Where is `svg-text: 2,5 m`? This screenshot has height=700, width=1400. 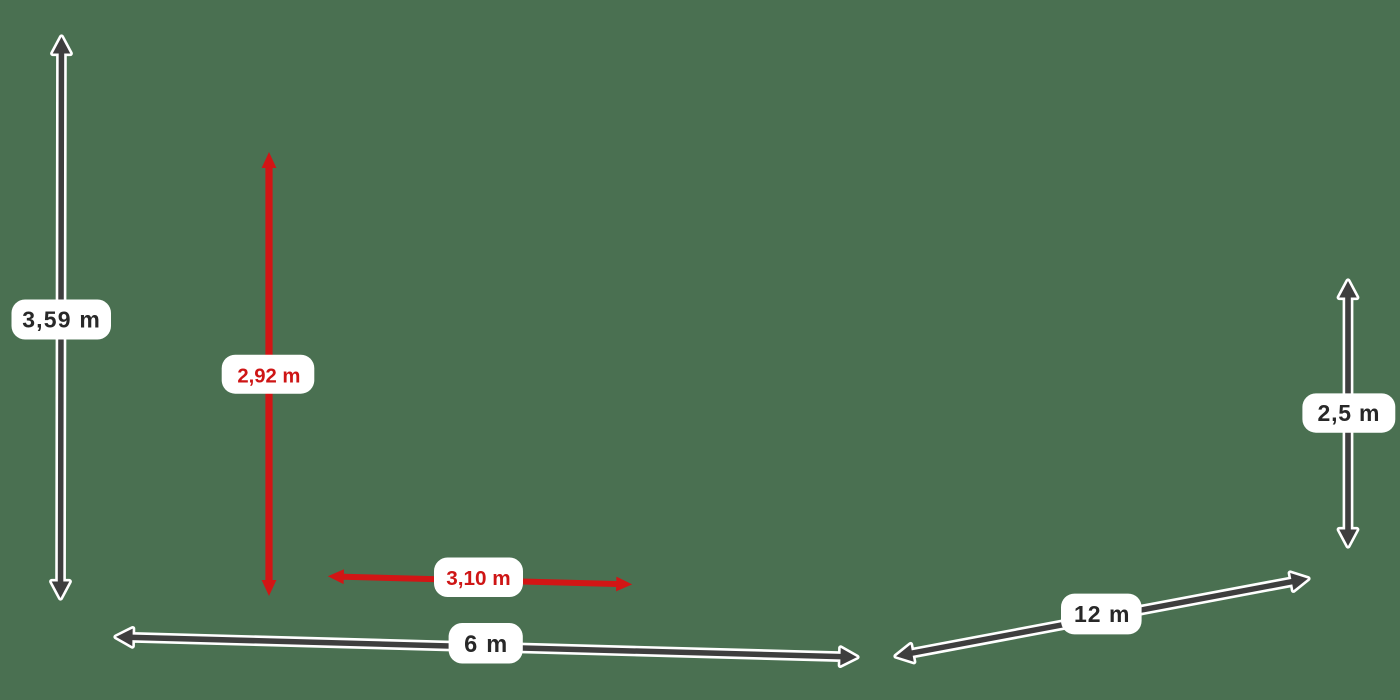
svg-text: 2,5 m is located at coordinates (1348, 413).